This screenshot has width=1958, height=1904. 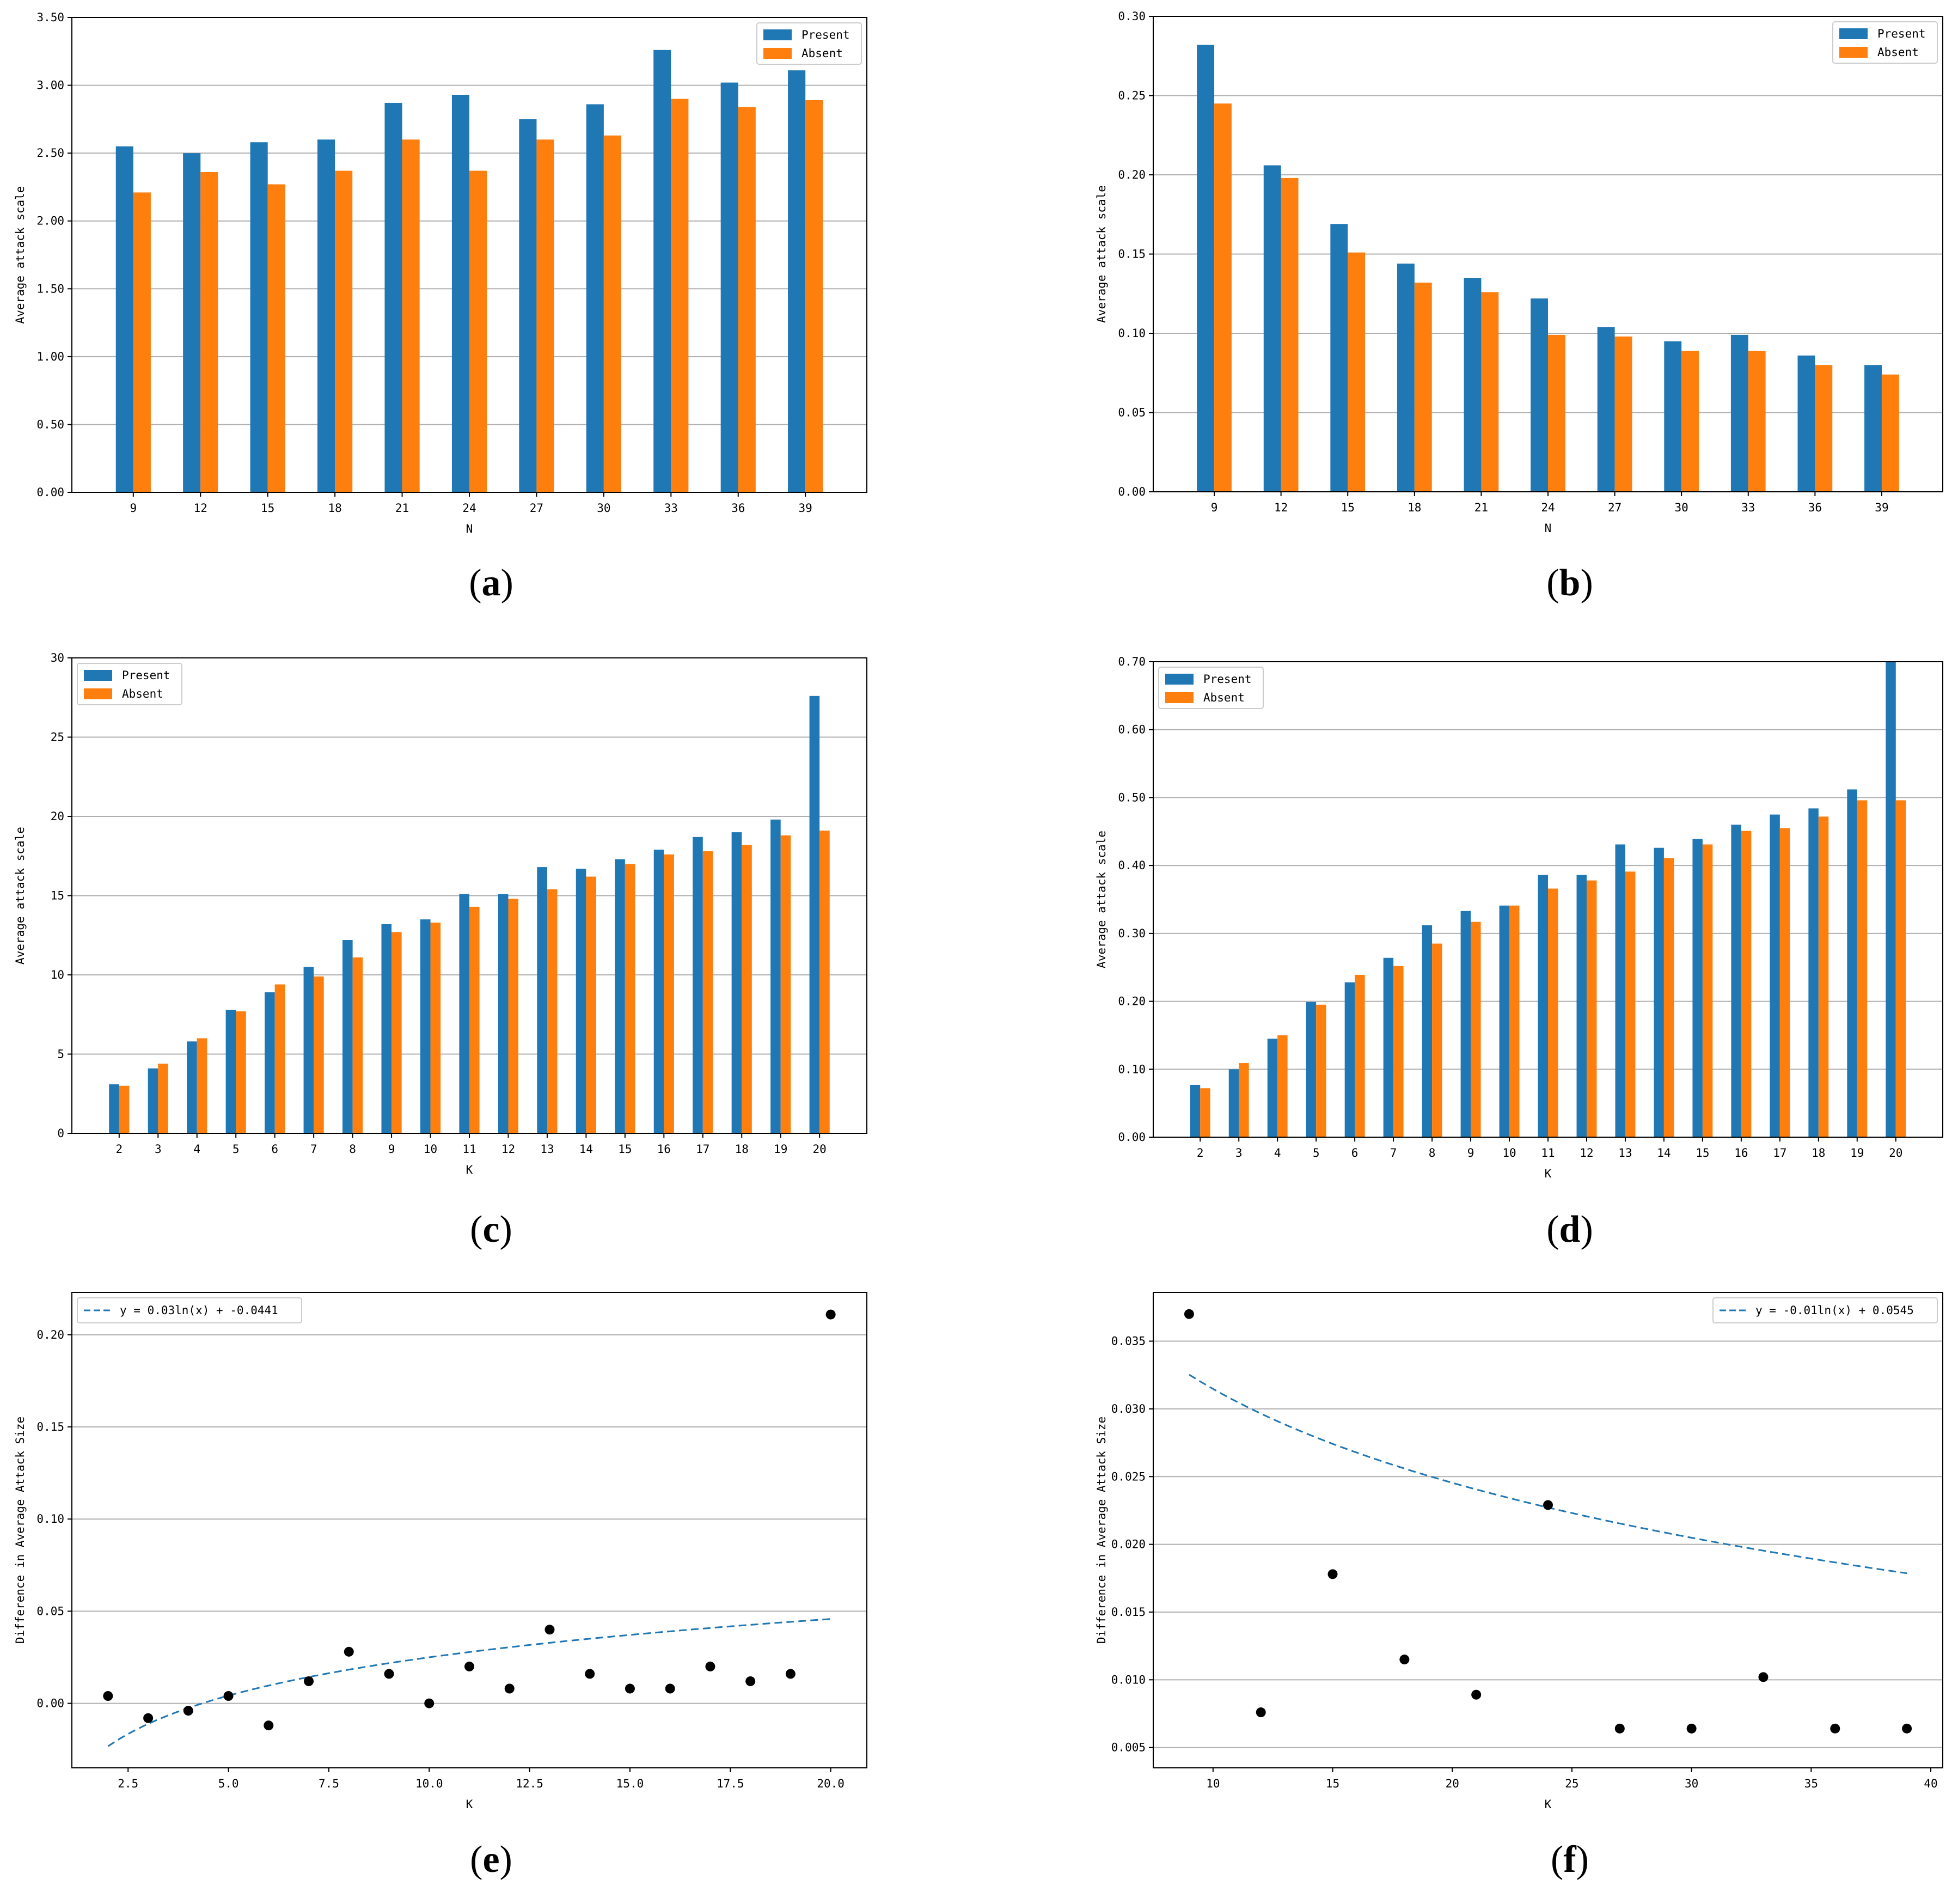 What do you see at coordinates (529, 1783) in the screenshot?
I see `x-tick-label: 12.5` at bounding box center [529, 1783].